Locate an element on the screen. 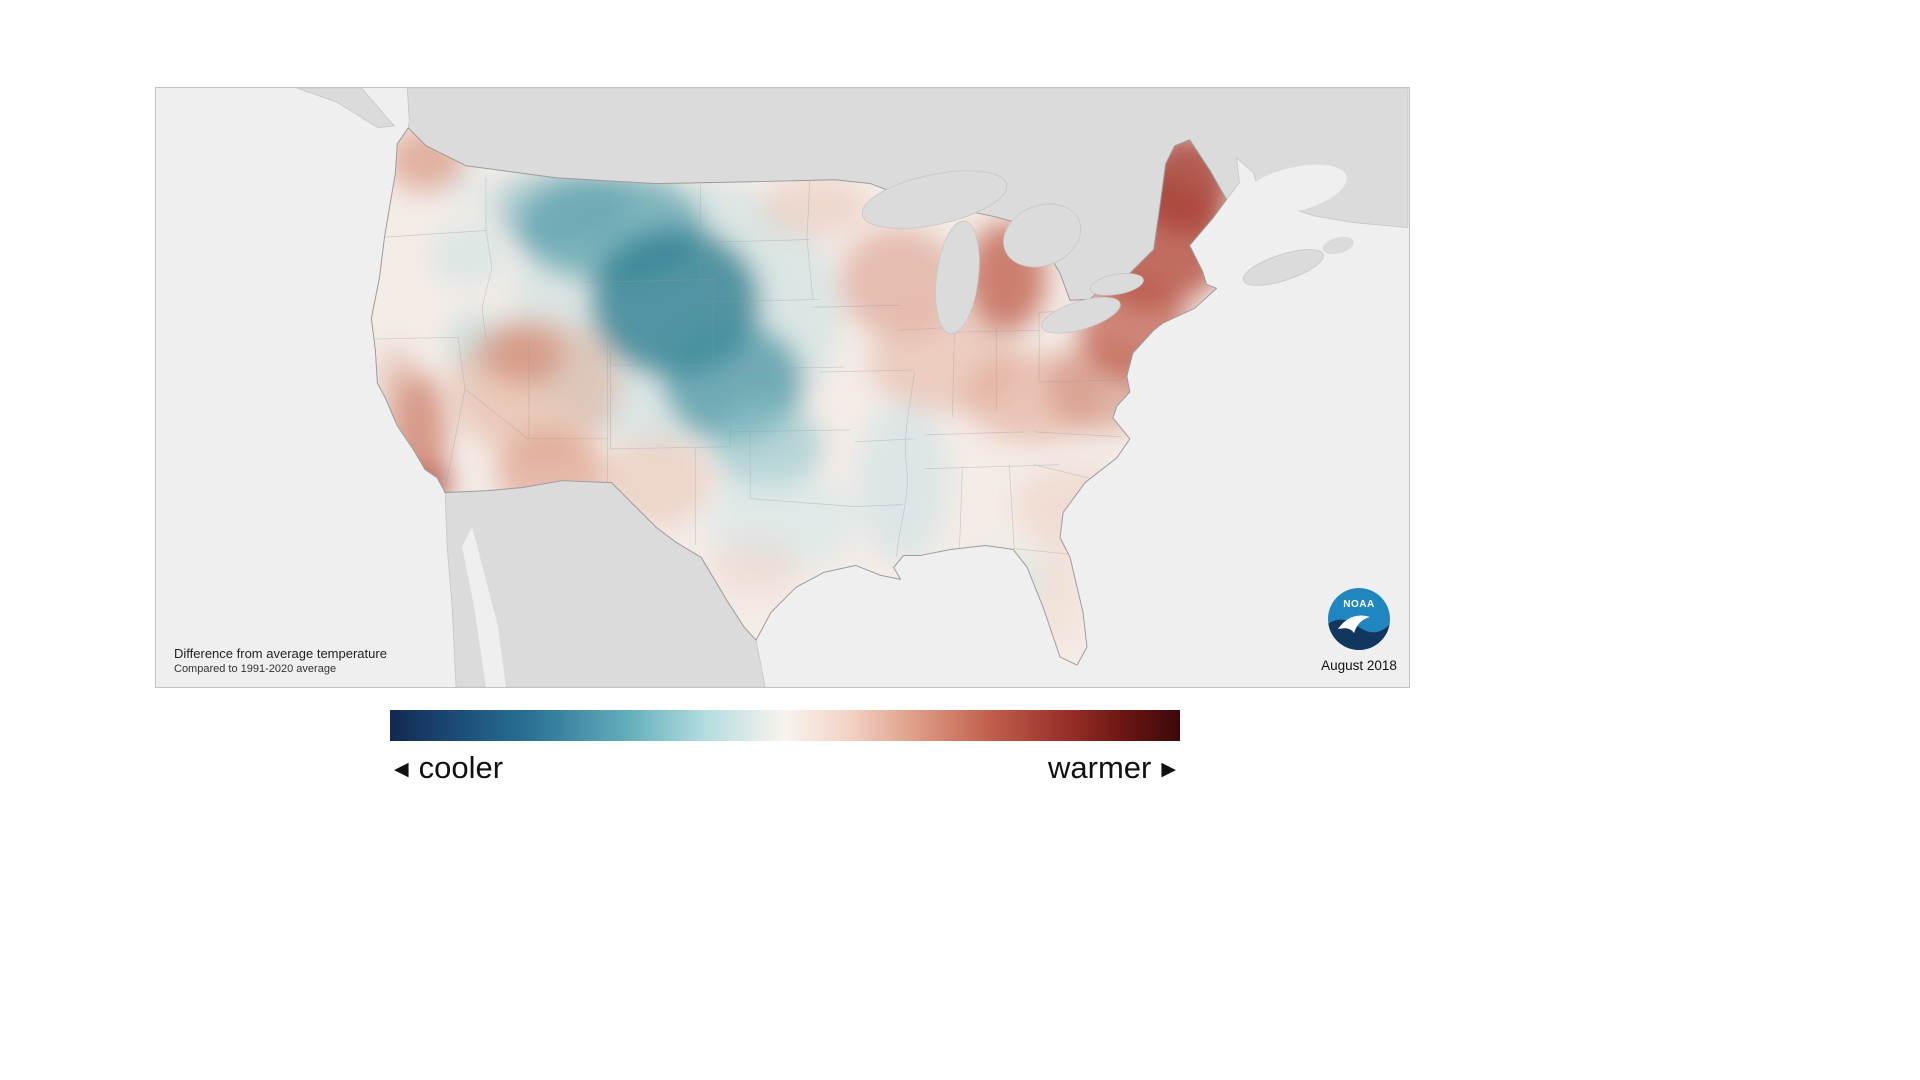  prince-edward-island is located at coordinates (1338, 245).